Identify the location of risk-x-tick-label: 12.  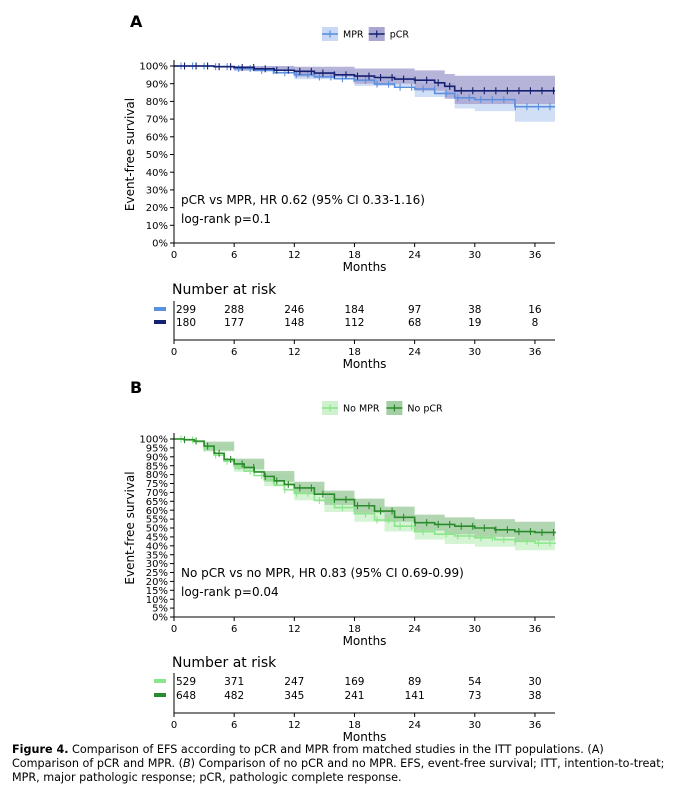
(294, 352).